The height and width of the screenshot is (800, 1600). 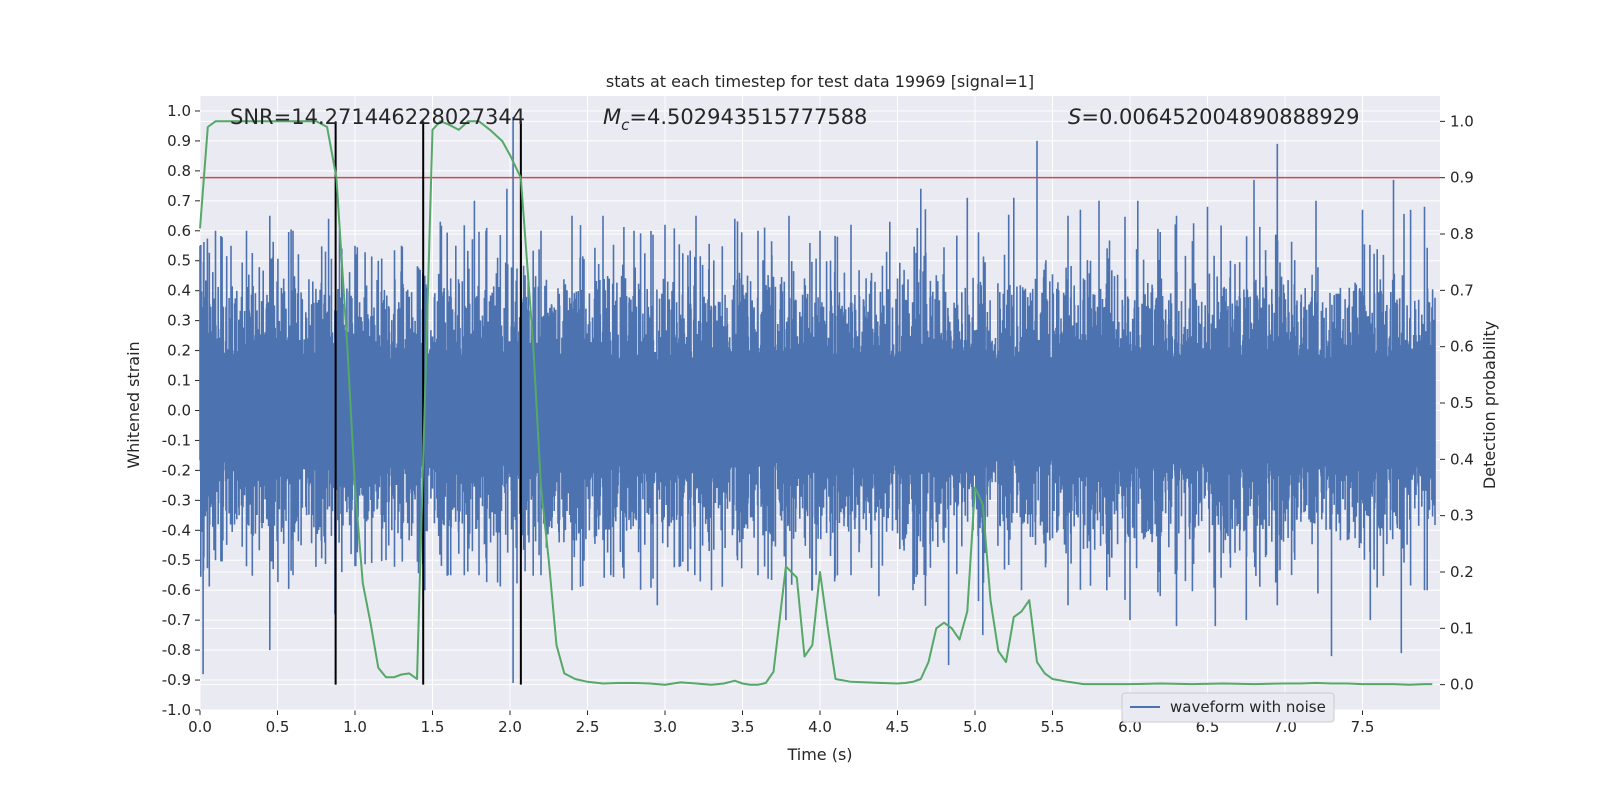 I want to click on y-tick-label: 0.7, so click(x=179, y=201).